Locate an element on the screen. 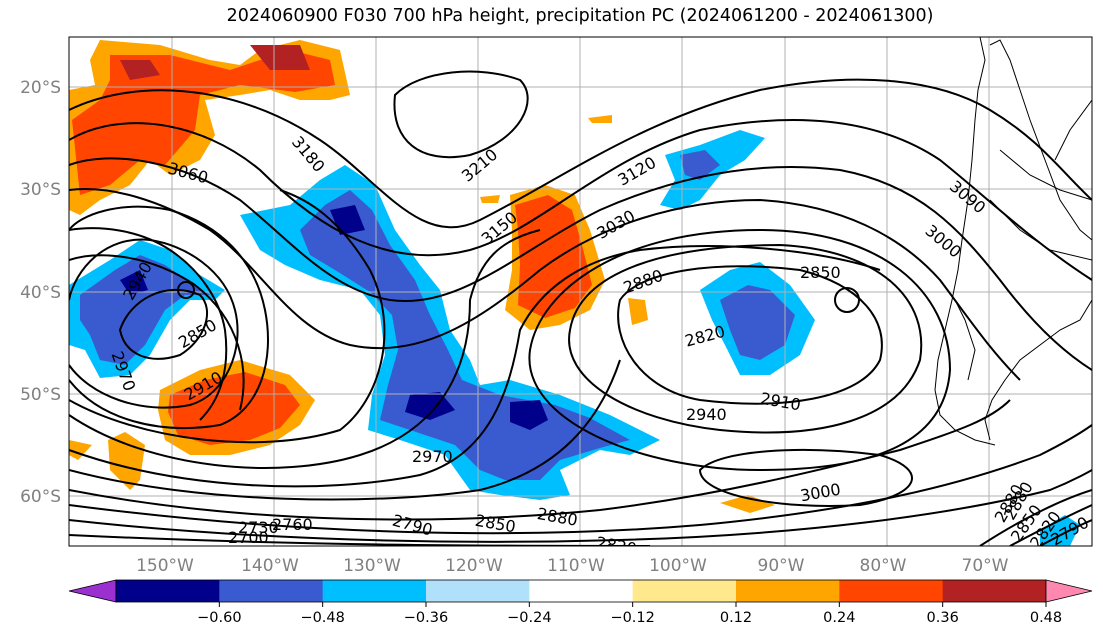 The image size is (1103, 641). coastline is located at coordinates (1013, 241).